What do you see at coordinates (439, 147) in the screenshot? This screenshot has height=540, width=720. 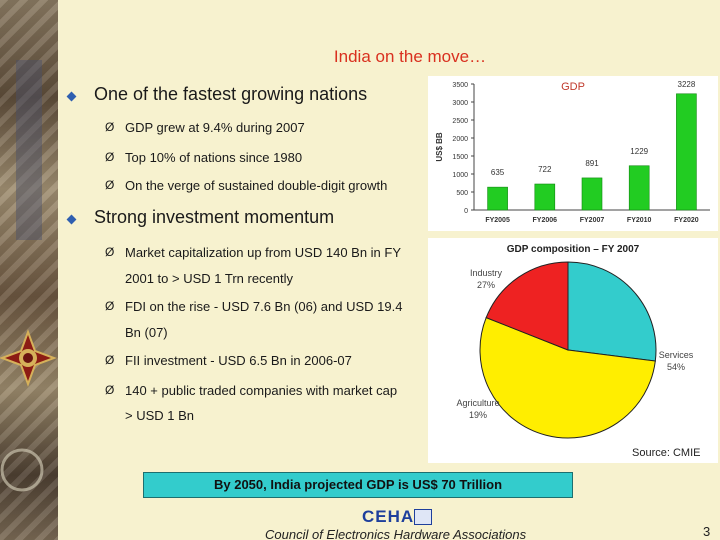 I see `bar-chart-ylabel: US$ BB` at bounding box center [439, 147].